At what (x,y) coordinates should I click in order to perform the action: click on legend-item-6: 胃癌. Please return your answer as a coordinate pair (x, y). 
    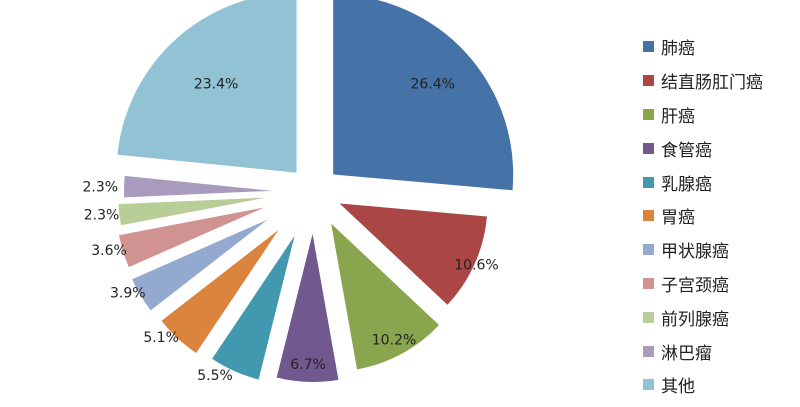
    Looking at the image, I should click on (703, 216).